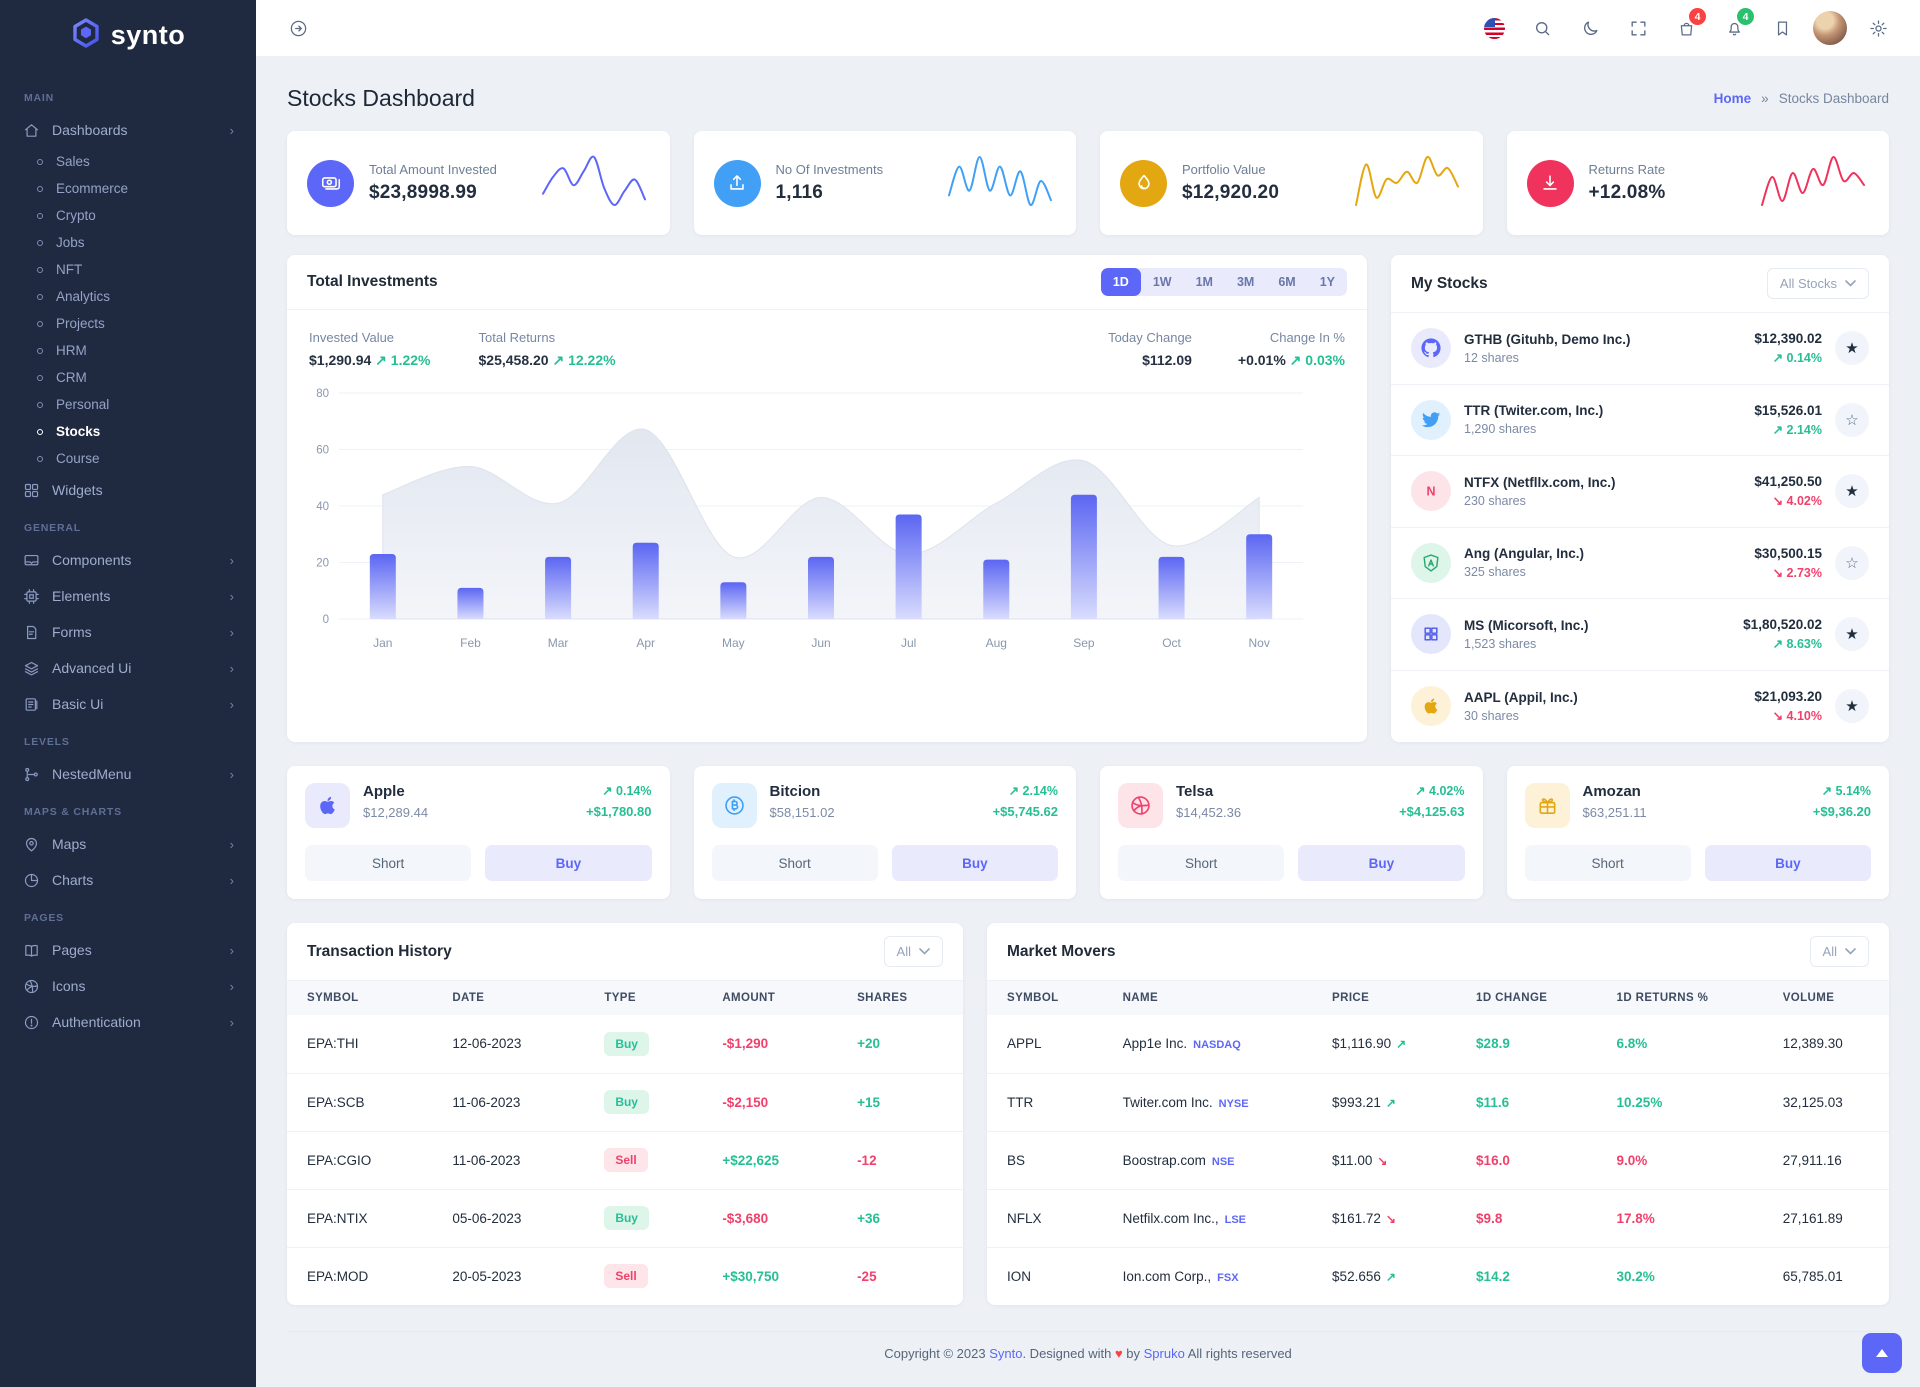  I want to click on sidebar-subitem-nft: NFT, so click(128, 269).